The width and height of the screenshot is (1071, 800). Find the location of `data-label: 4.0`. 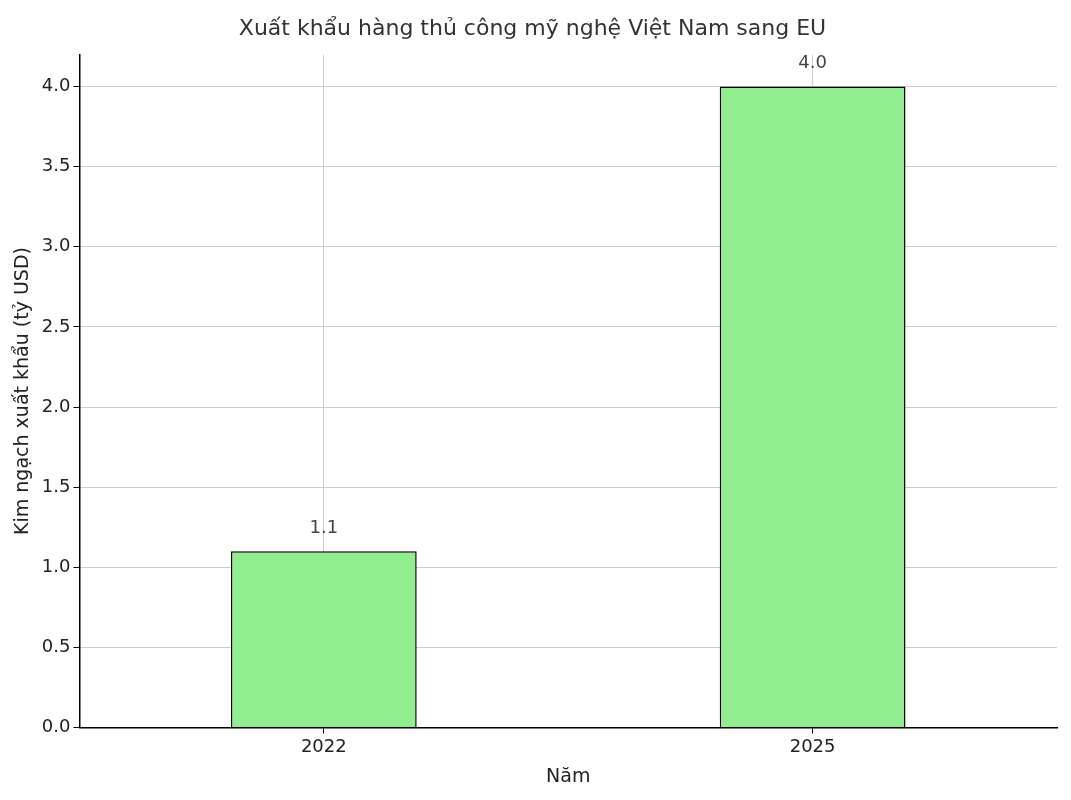

data-label: 4.0 is located at coordinates (812, 62).